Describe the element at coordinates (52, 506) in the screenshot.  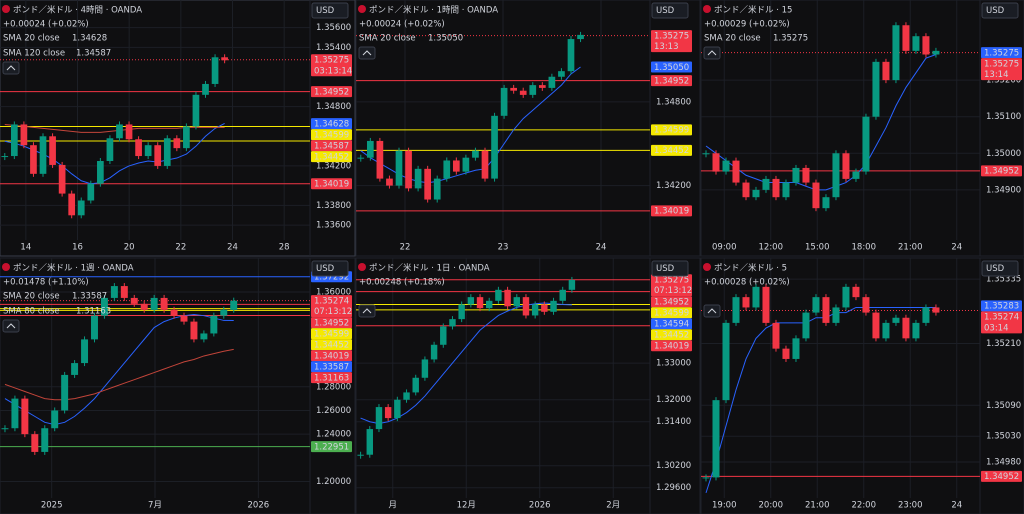
I see `x-tick-label: 2025` at that location.